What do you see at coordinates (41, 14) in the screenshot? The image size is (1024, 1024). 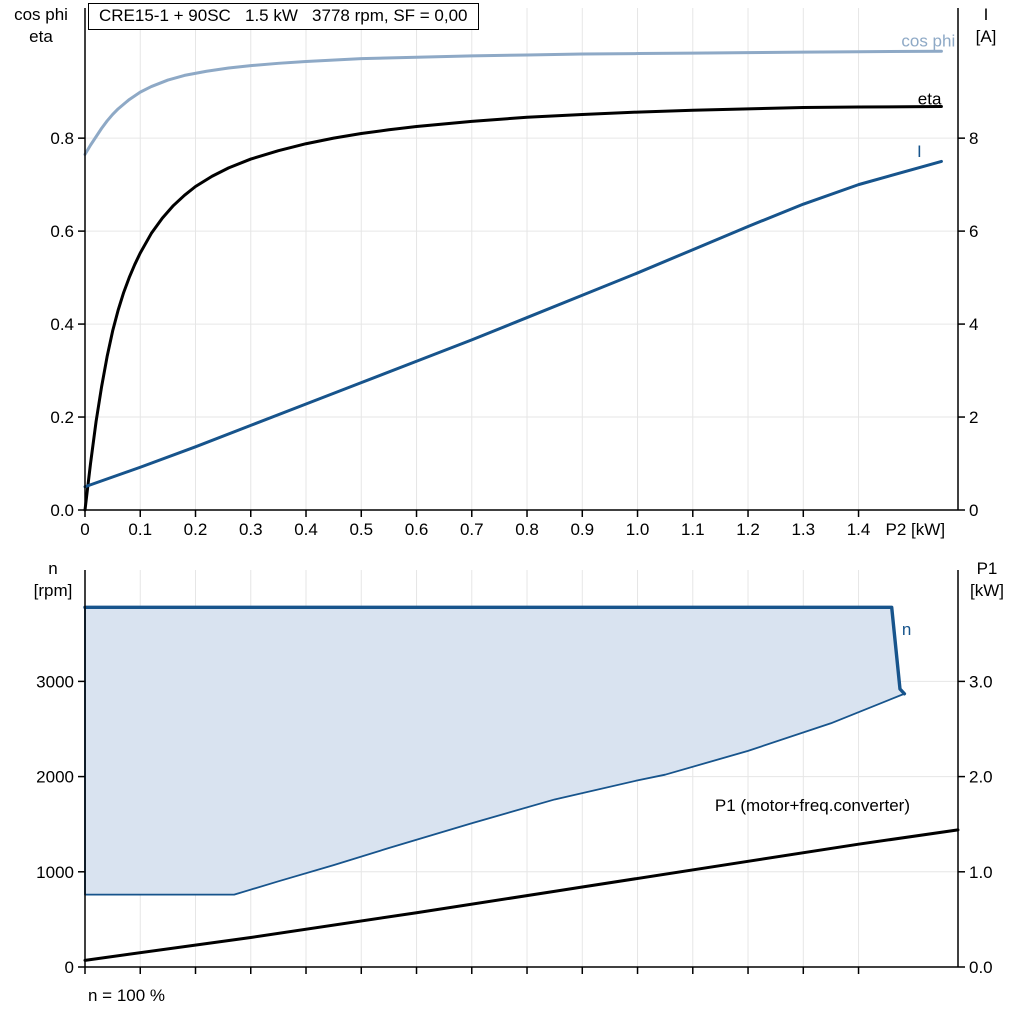 I see `cos-phi-axis-label: cos phi` at bounding box center [41, 14].